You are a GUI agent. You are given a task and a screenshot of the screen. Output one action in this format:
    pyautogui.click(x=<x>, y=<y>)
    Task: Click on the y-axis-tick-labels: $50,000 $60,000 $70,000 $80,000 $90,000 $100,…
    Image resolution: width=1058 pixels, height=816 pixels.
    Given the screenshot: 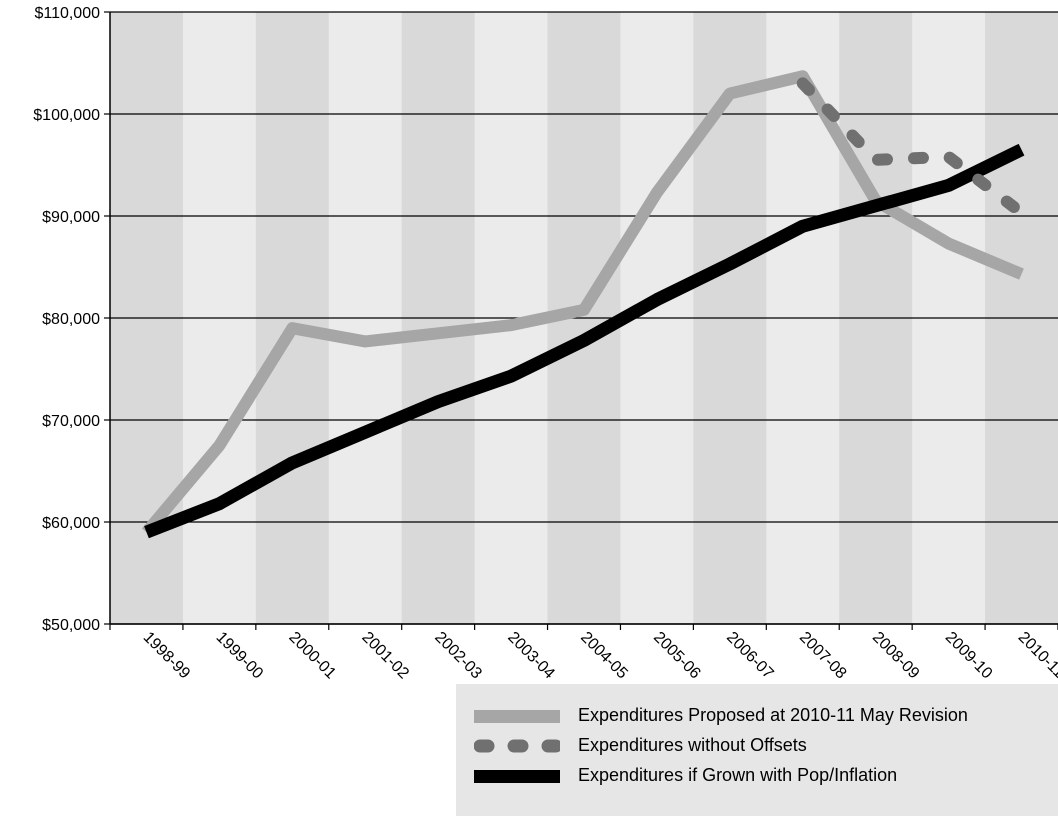 What is the action you would take?
    pyautogui.click(x=66, y=319)
    